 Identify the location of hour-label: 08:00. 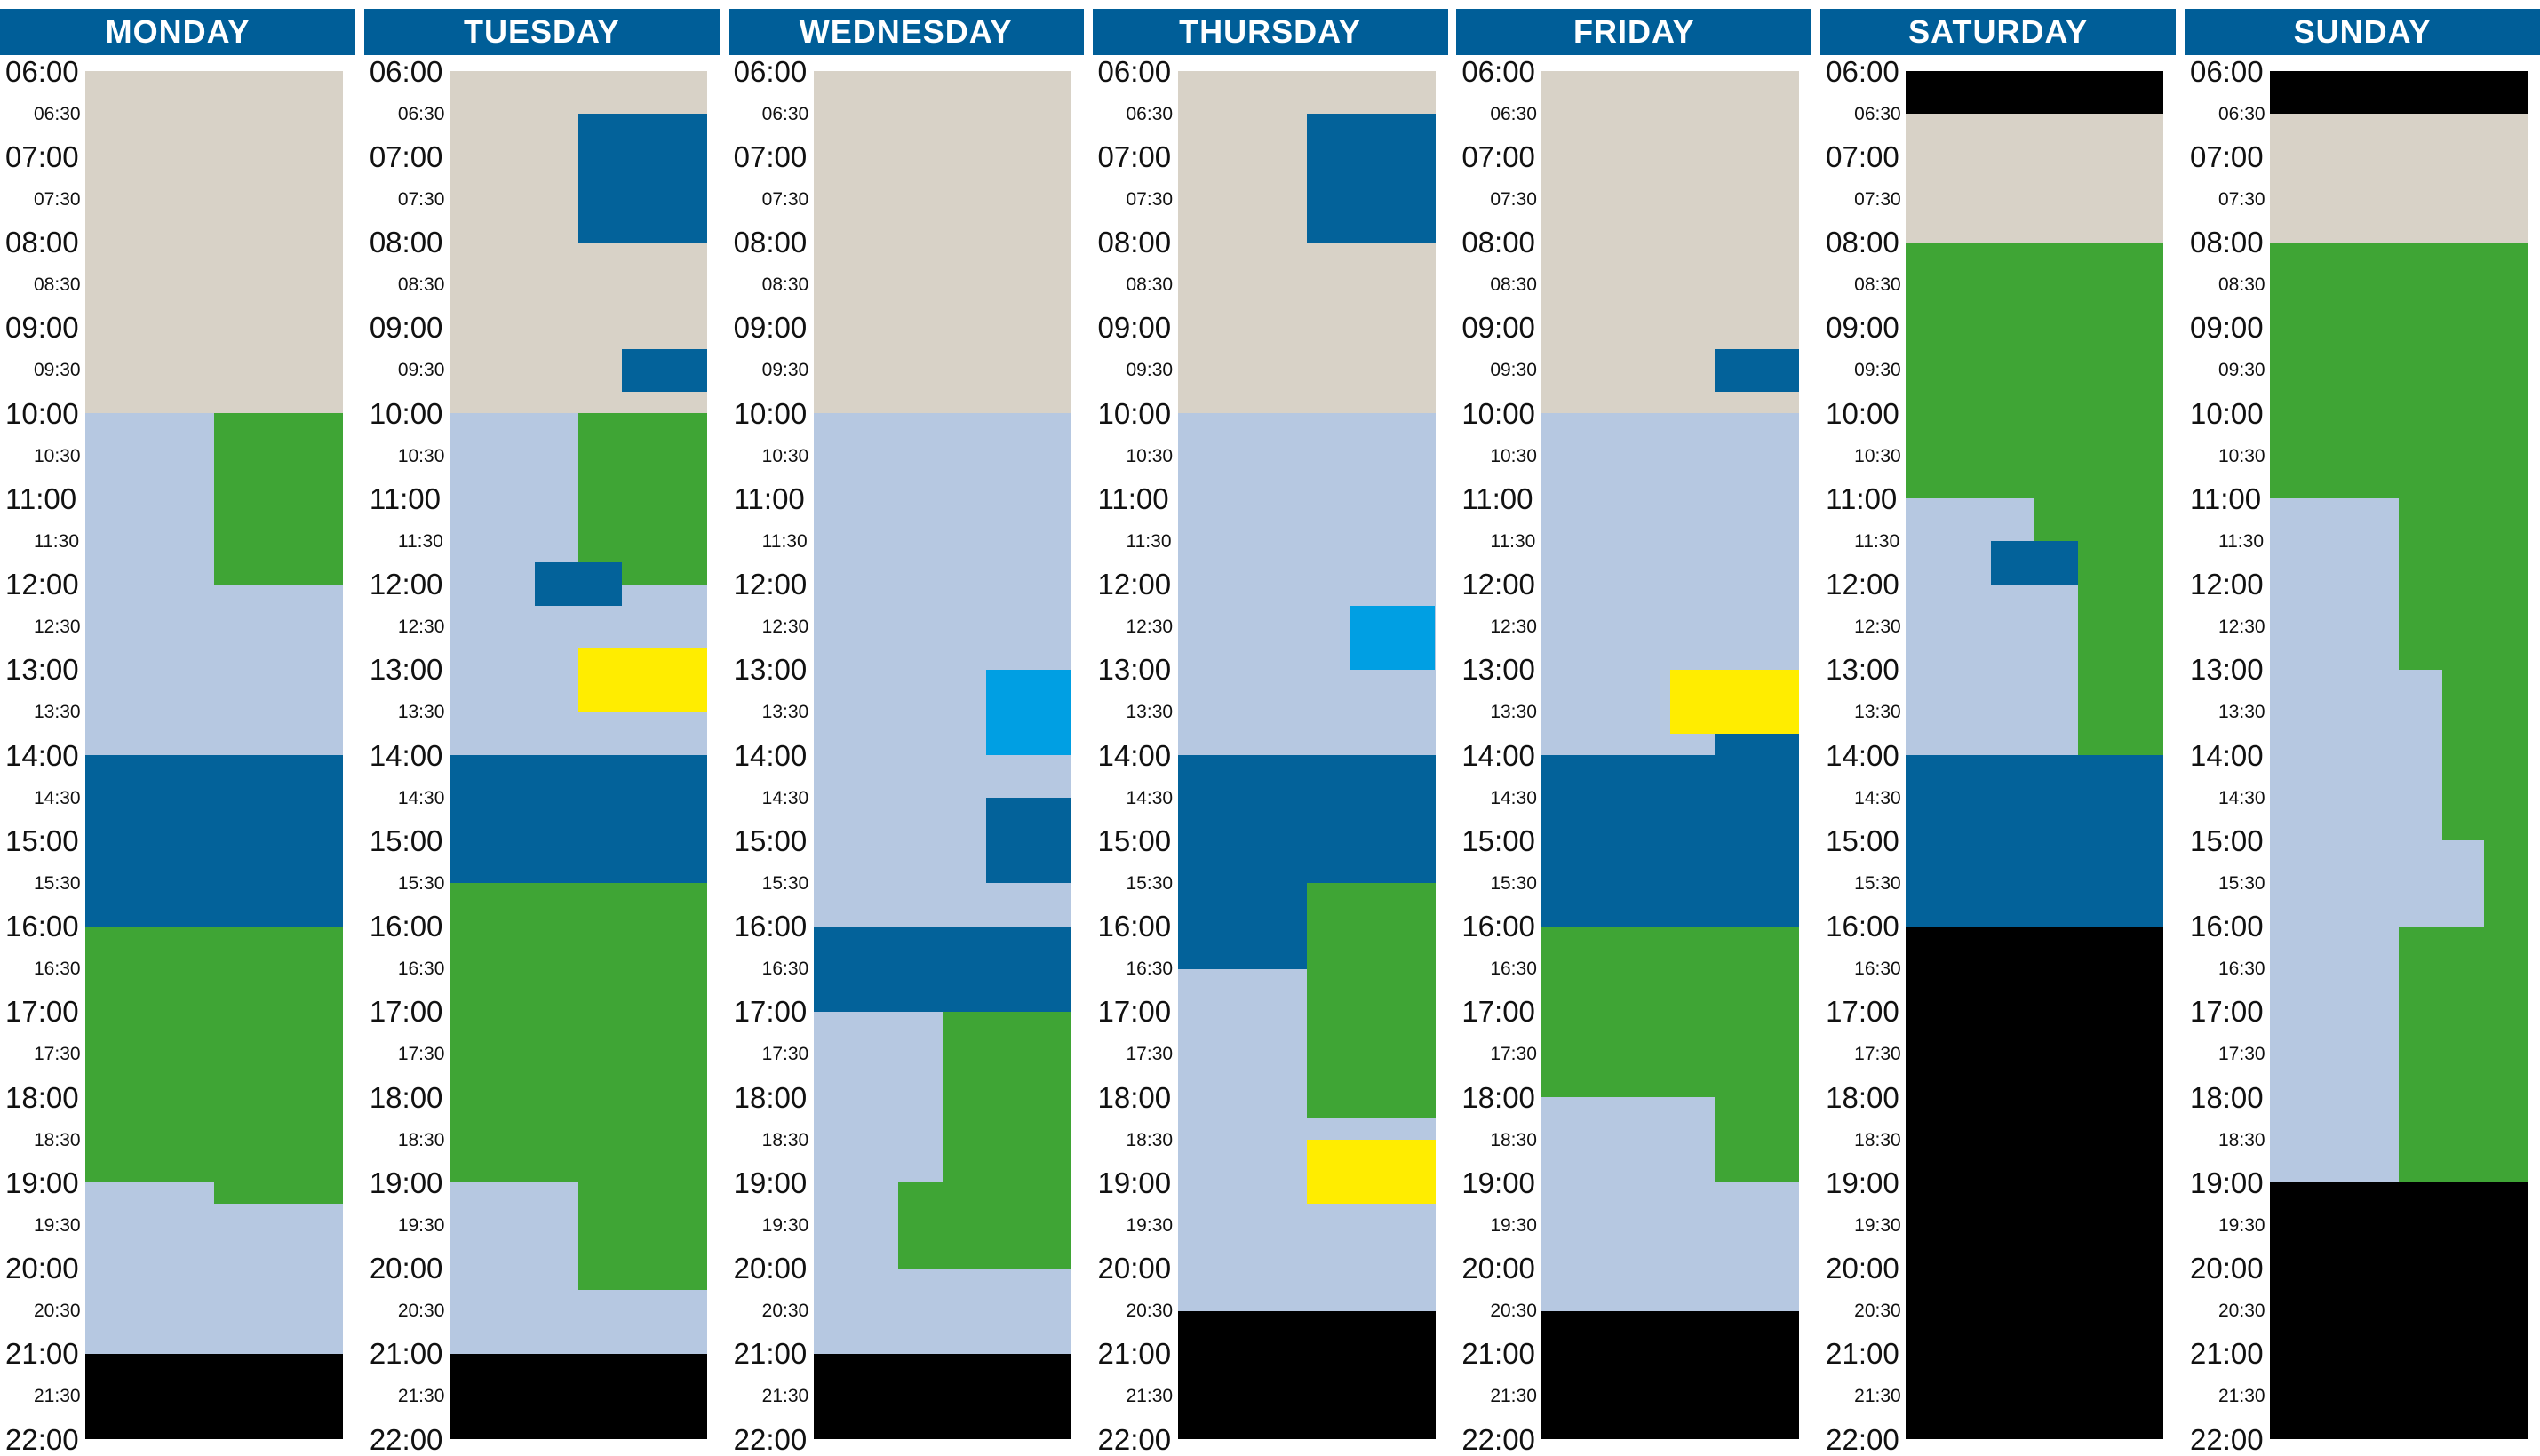
(1498, 243).